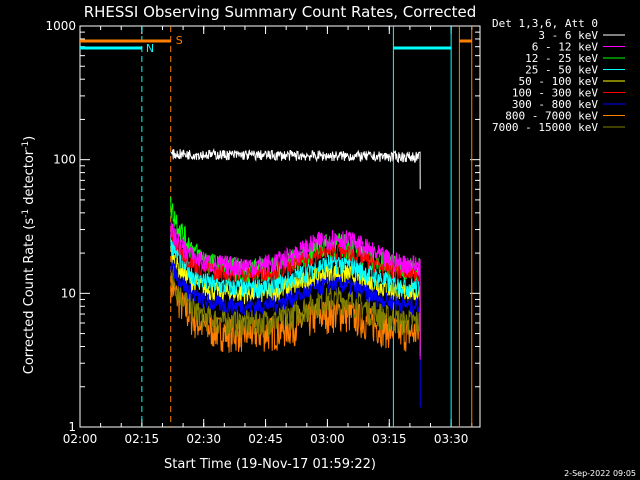 Image resolution: width=640 pixels, height=480 pixels. I want to click on y-tick-label: 100, so click(64, 160).